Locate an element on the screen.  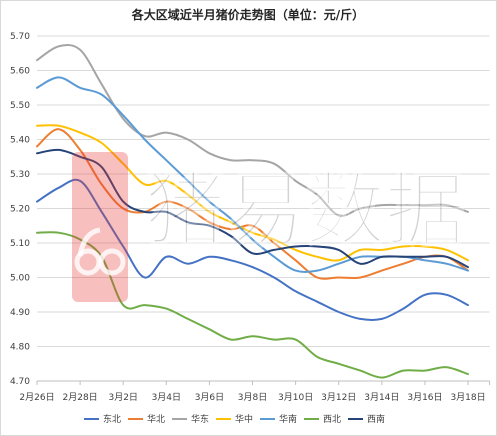
legend: 东北 华北 华东 华中 华南 西北 西南 is located at coordinates (234, 419).